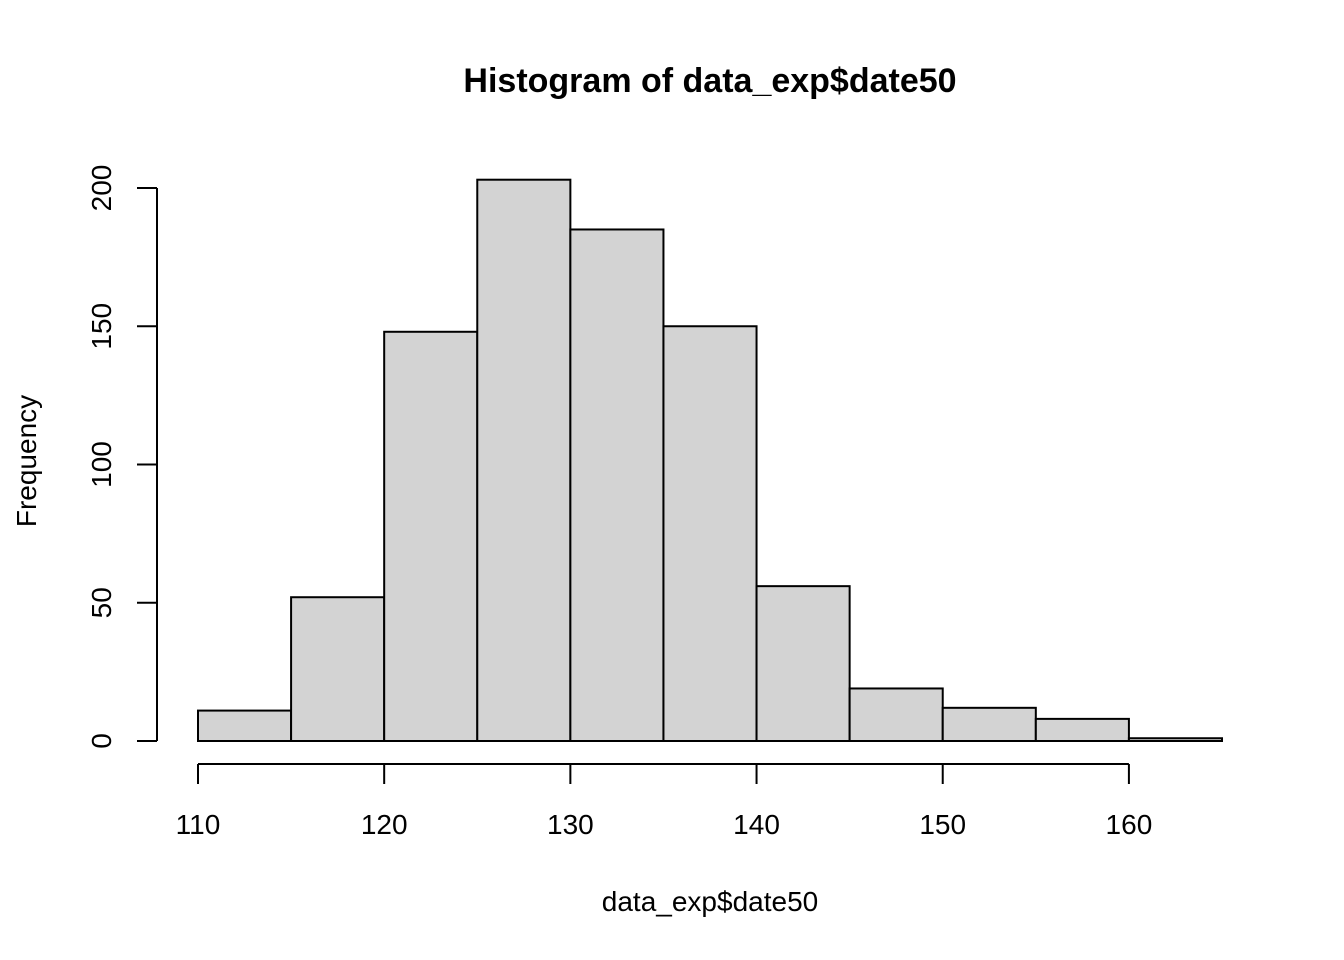 The width and height of the screenshot is (1344, 960). What do you see at coordinates (709, 81) in the screenshot?
I see `chart-title: Histogram of data_exp$date50` at bounding box center [709, 81].